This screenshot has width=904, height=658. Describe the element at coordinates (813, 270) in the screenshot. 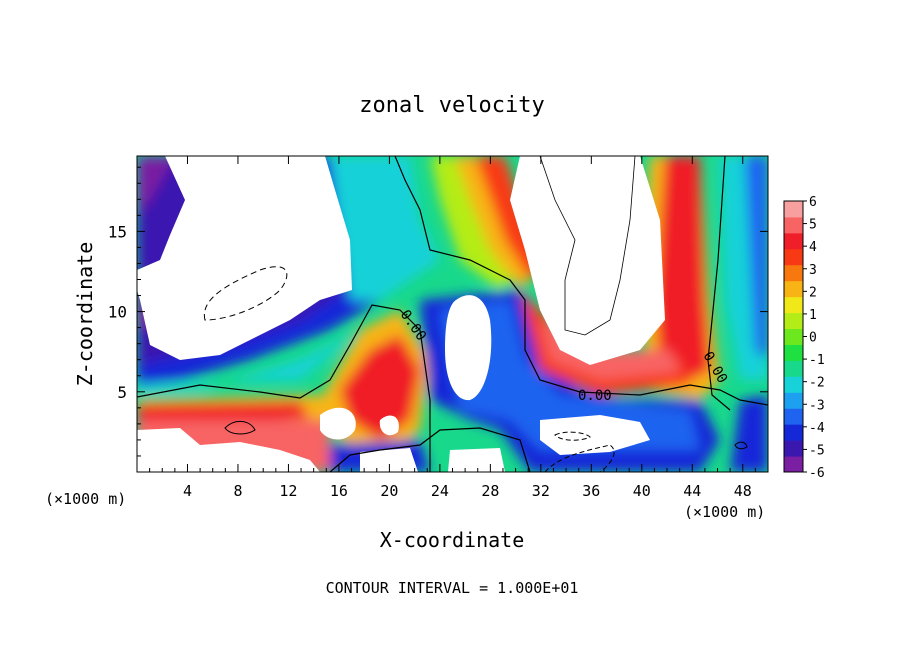

I see `colorbar-tick-label: 3` at that location.